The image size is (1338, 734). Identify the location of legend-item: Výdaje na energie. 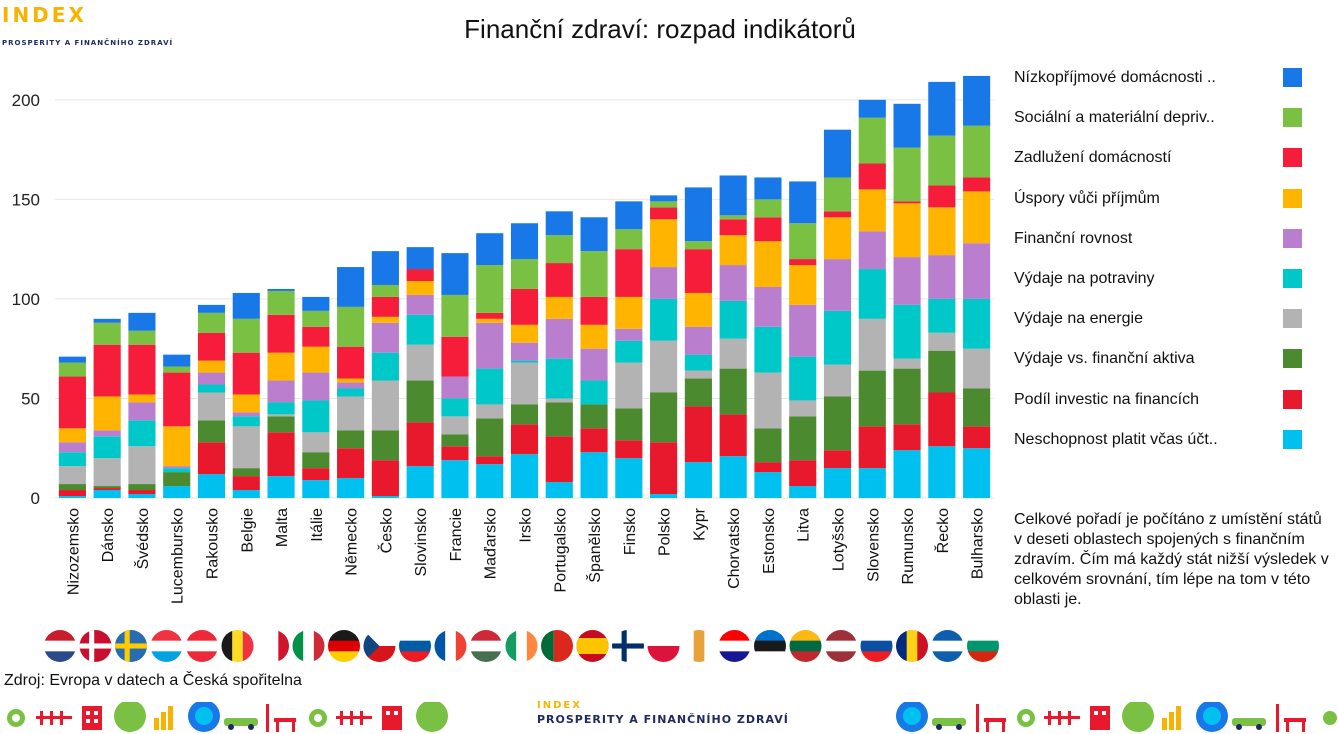
(1164, 329).